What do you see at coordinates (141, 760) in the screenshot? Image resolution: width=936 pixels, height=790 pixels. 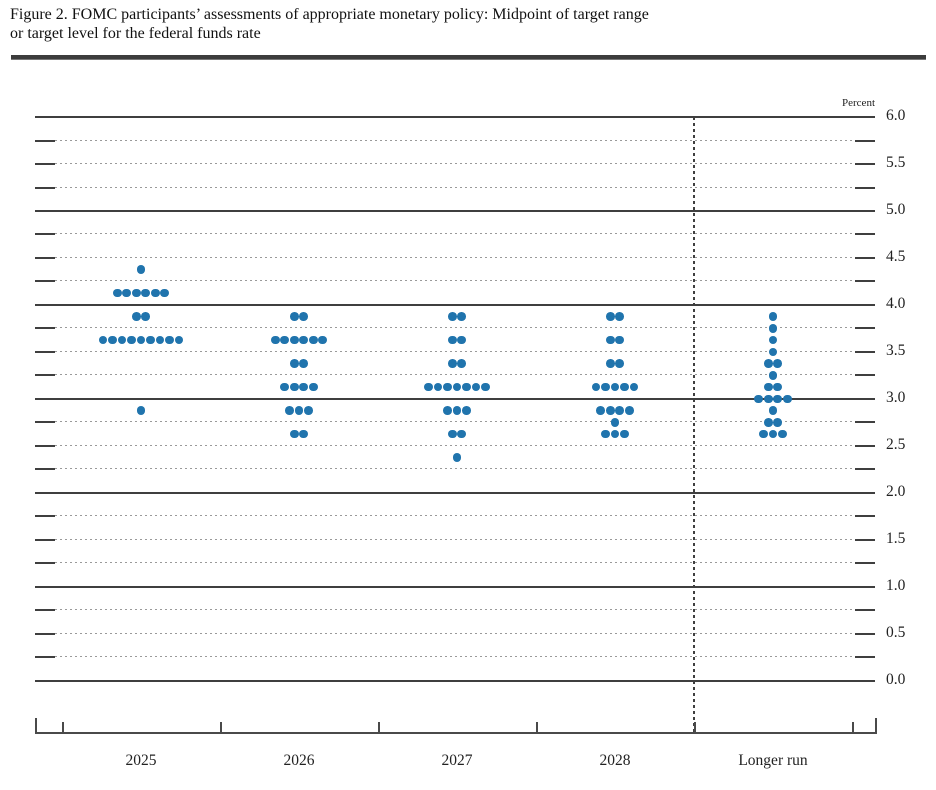 I see `x-category-label: 2025` at bounding box center [141, 760].